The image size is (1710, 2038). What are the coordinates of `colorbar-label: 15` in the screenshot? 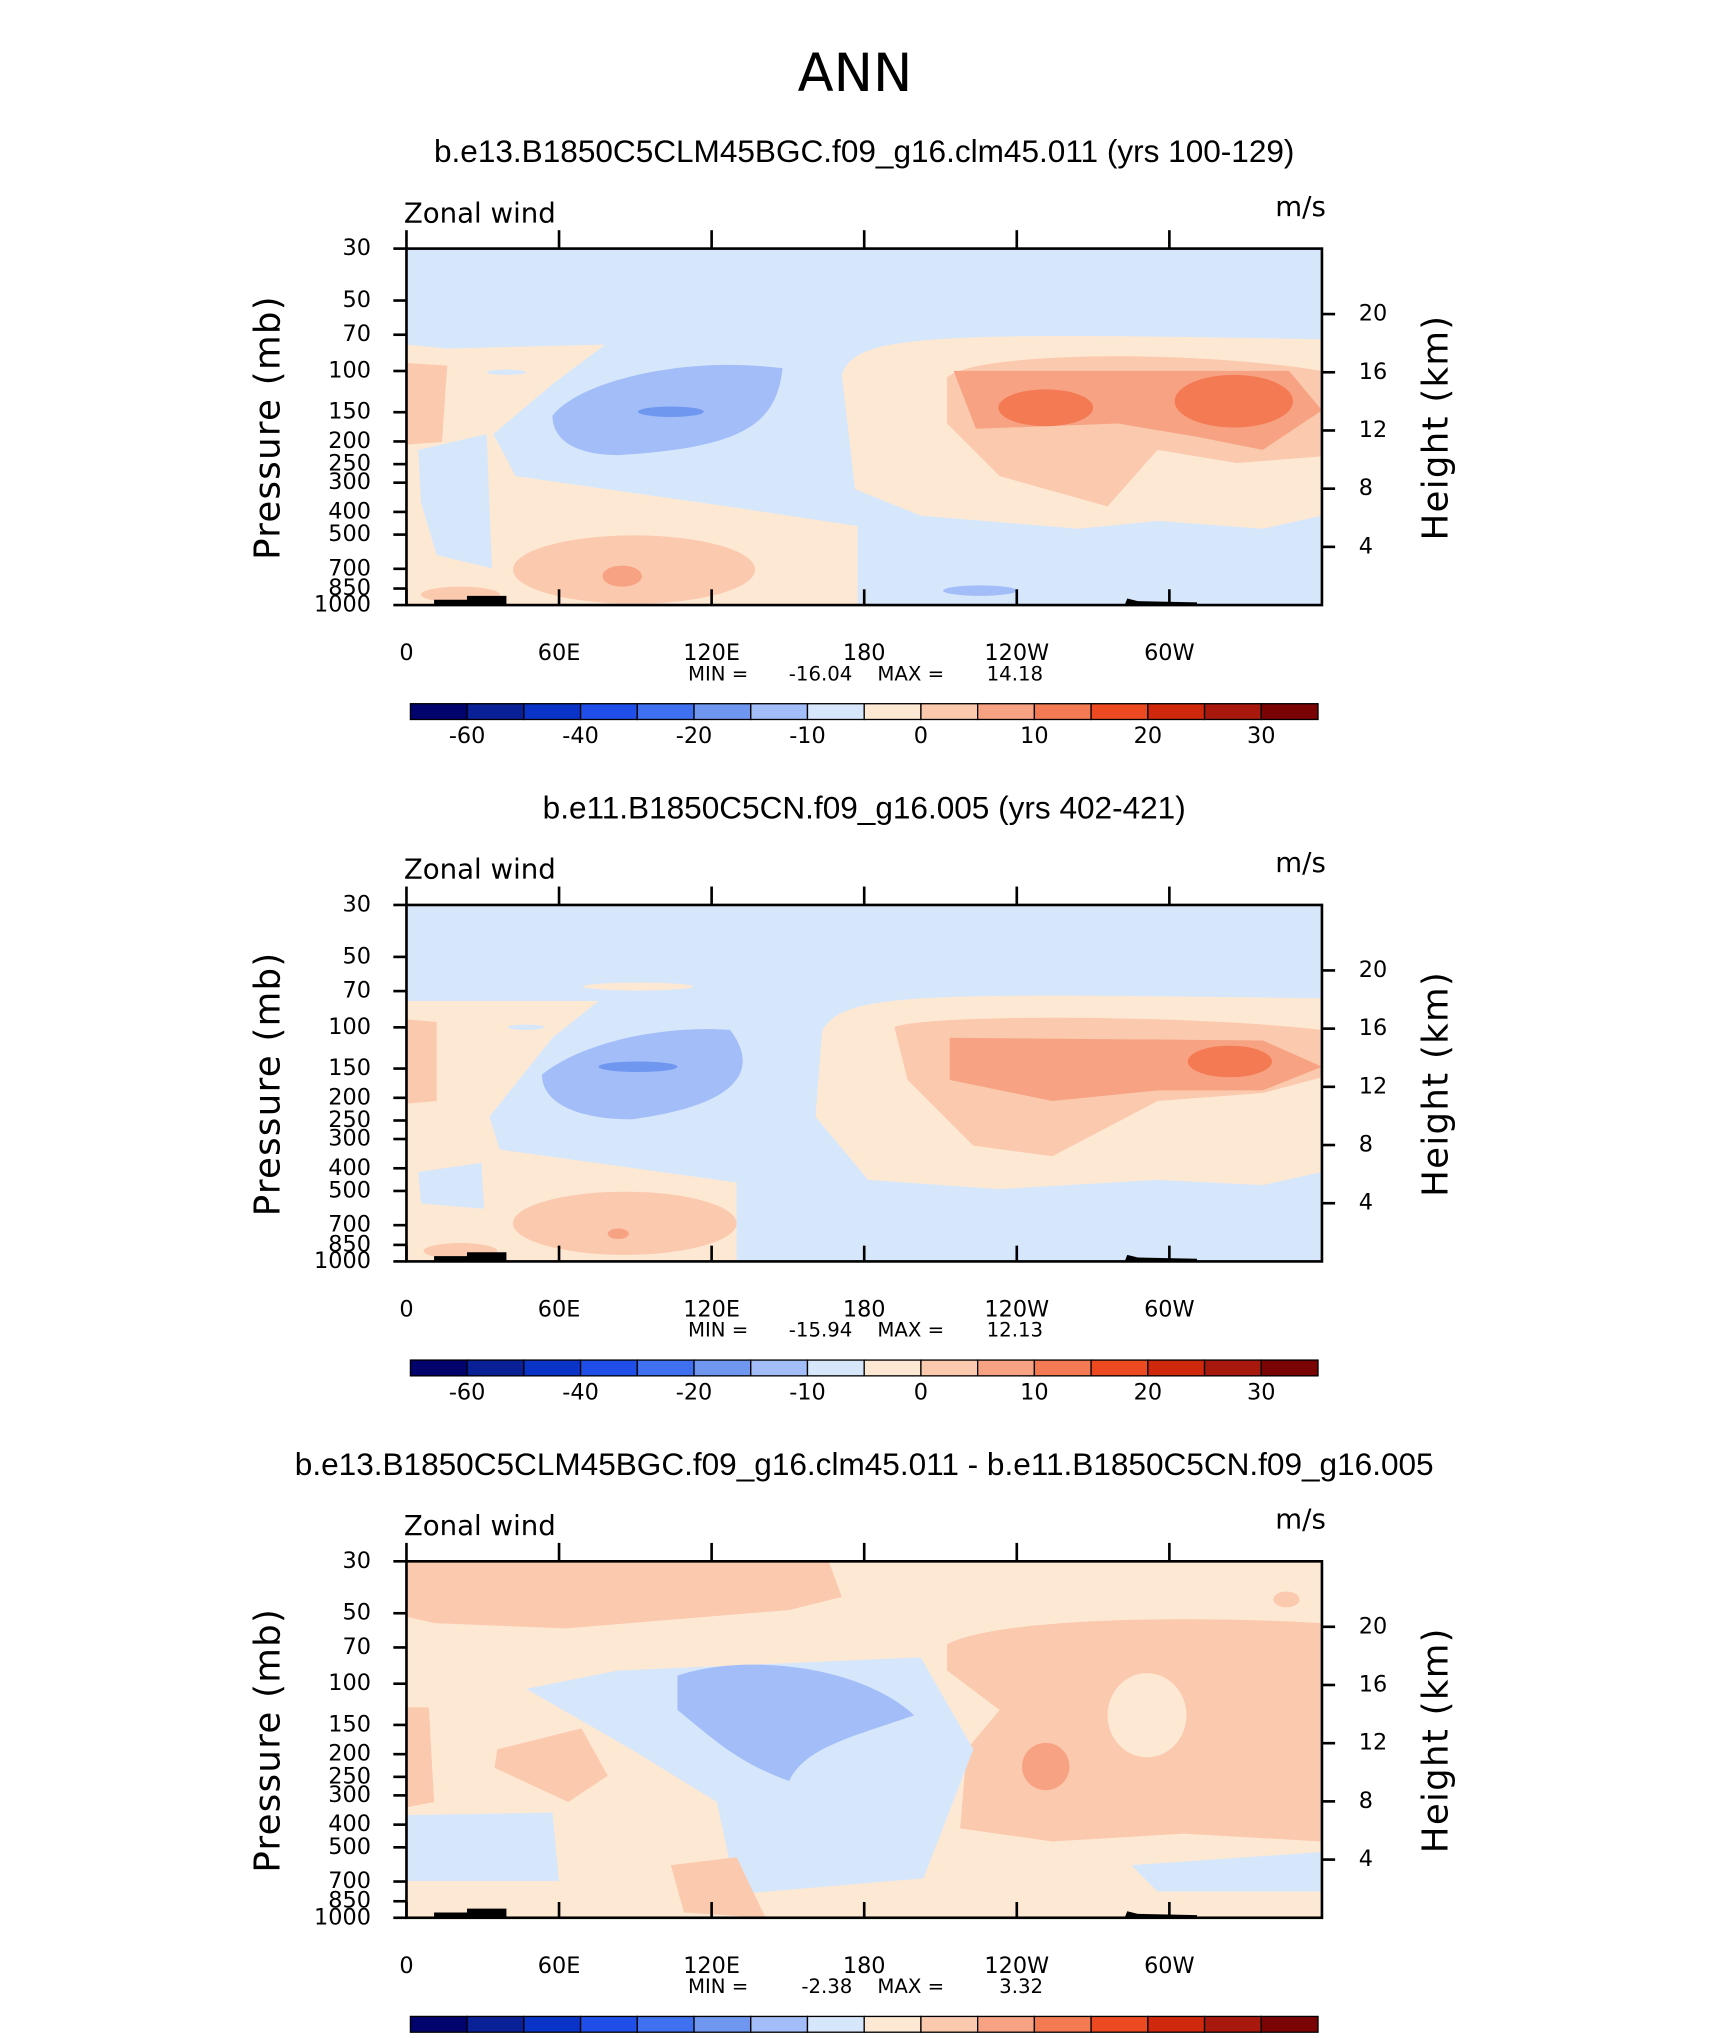 It's located at (1204, 2037).